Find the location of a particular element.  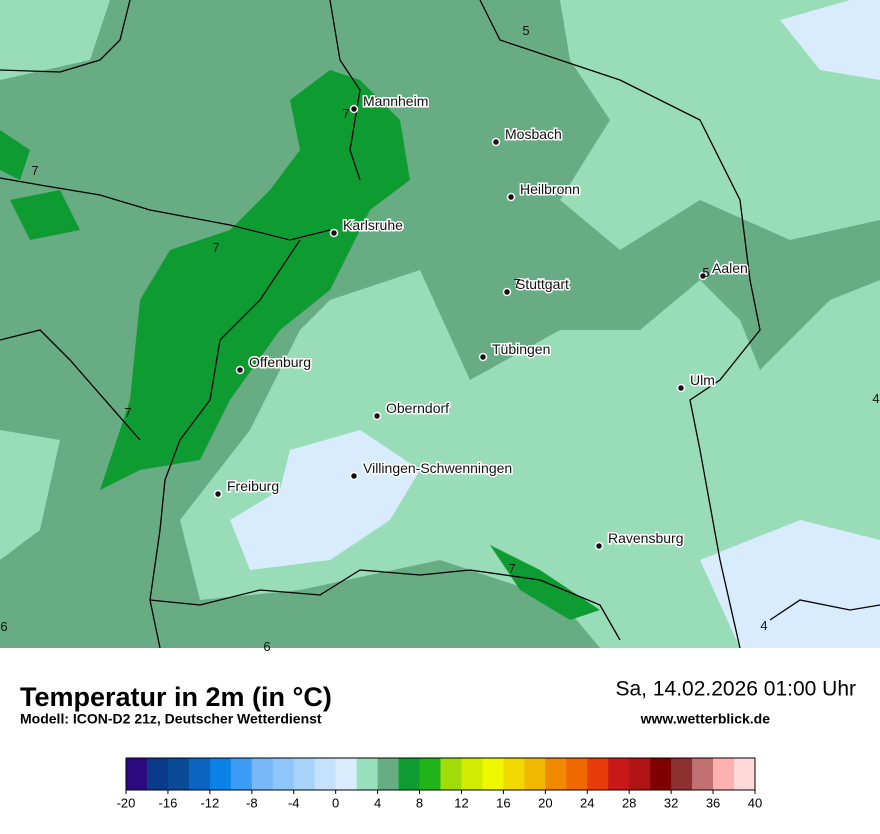

colorbar-tick-label: -4 is located at coordinates (294, 802).